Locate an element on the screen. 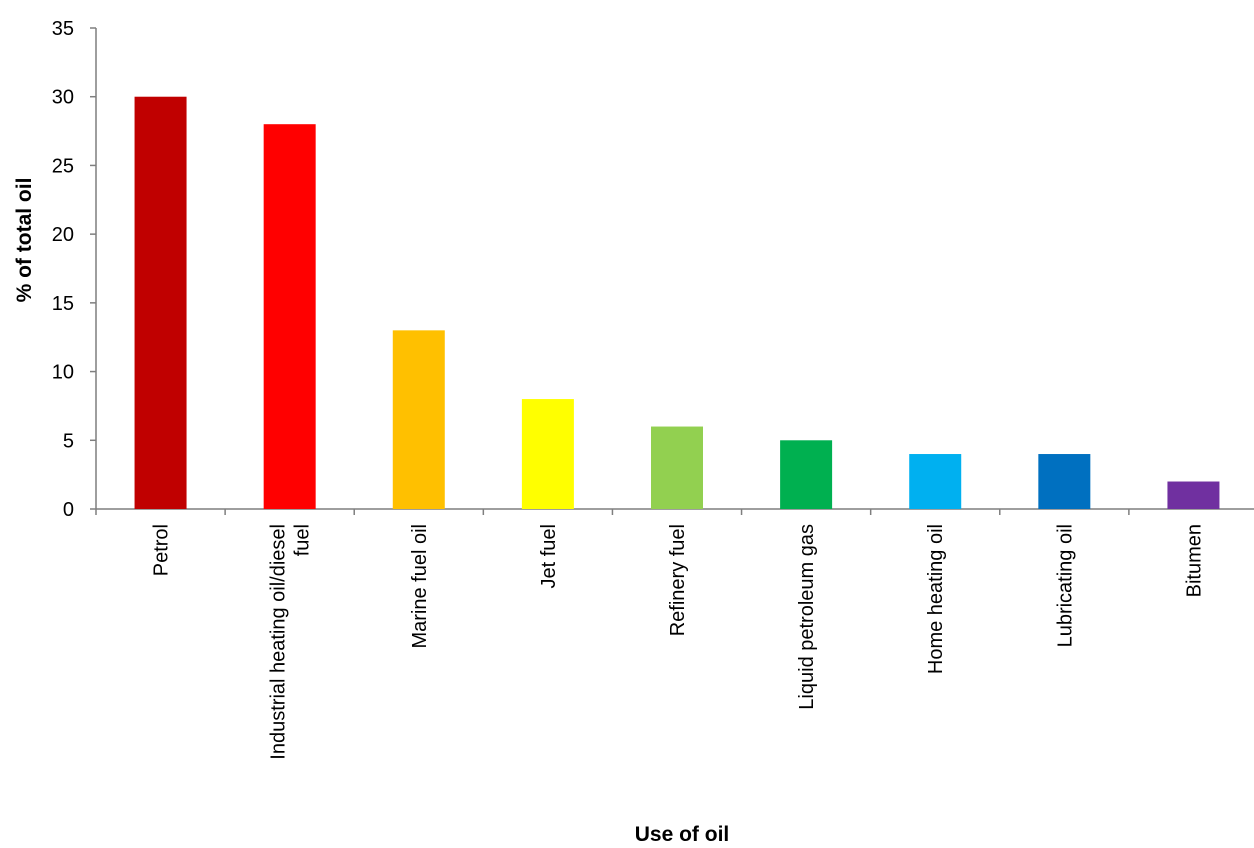  y-axis-title: % of total oil is located at coordinates (24, 240).